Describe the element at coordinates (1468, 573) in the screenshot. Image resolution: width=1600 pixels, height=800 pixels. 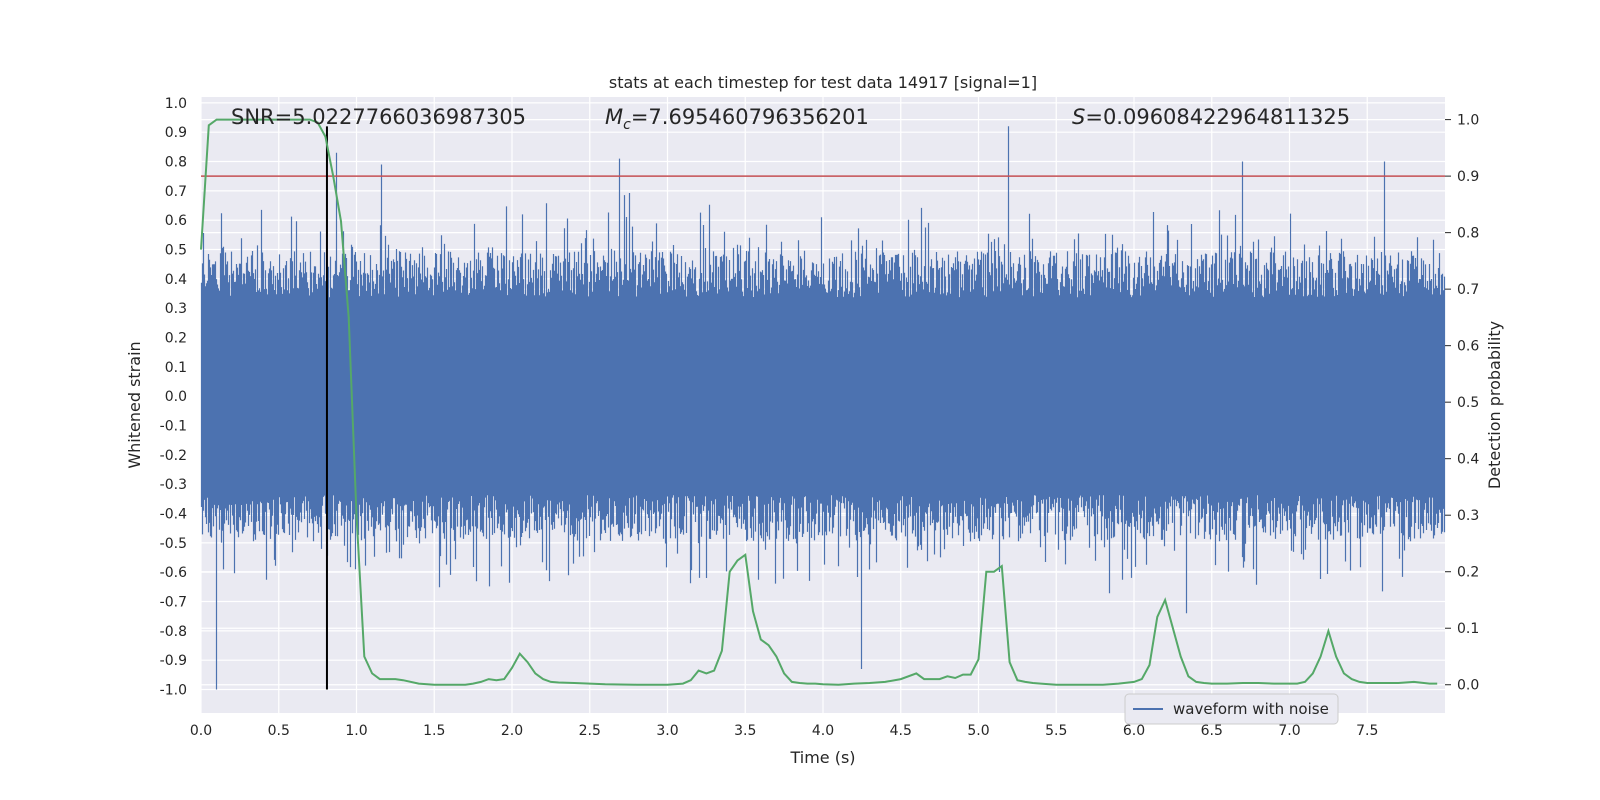
I see `y-right-tick-label: 0.2` at that location.